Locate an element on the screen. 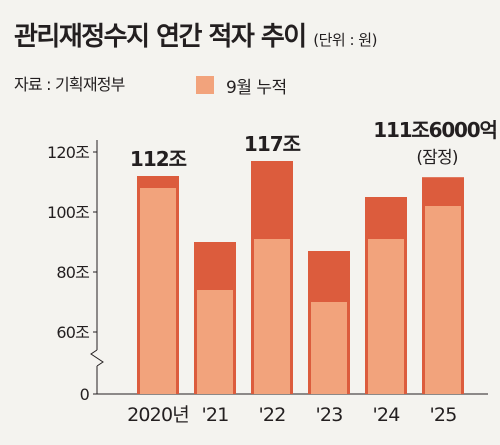  y-tick-label: 80조 is located at coordinates (72, 272).